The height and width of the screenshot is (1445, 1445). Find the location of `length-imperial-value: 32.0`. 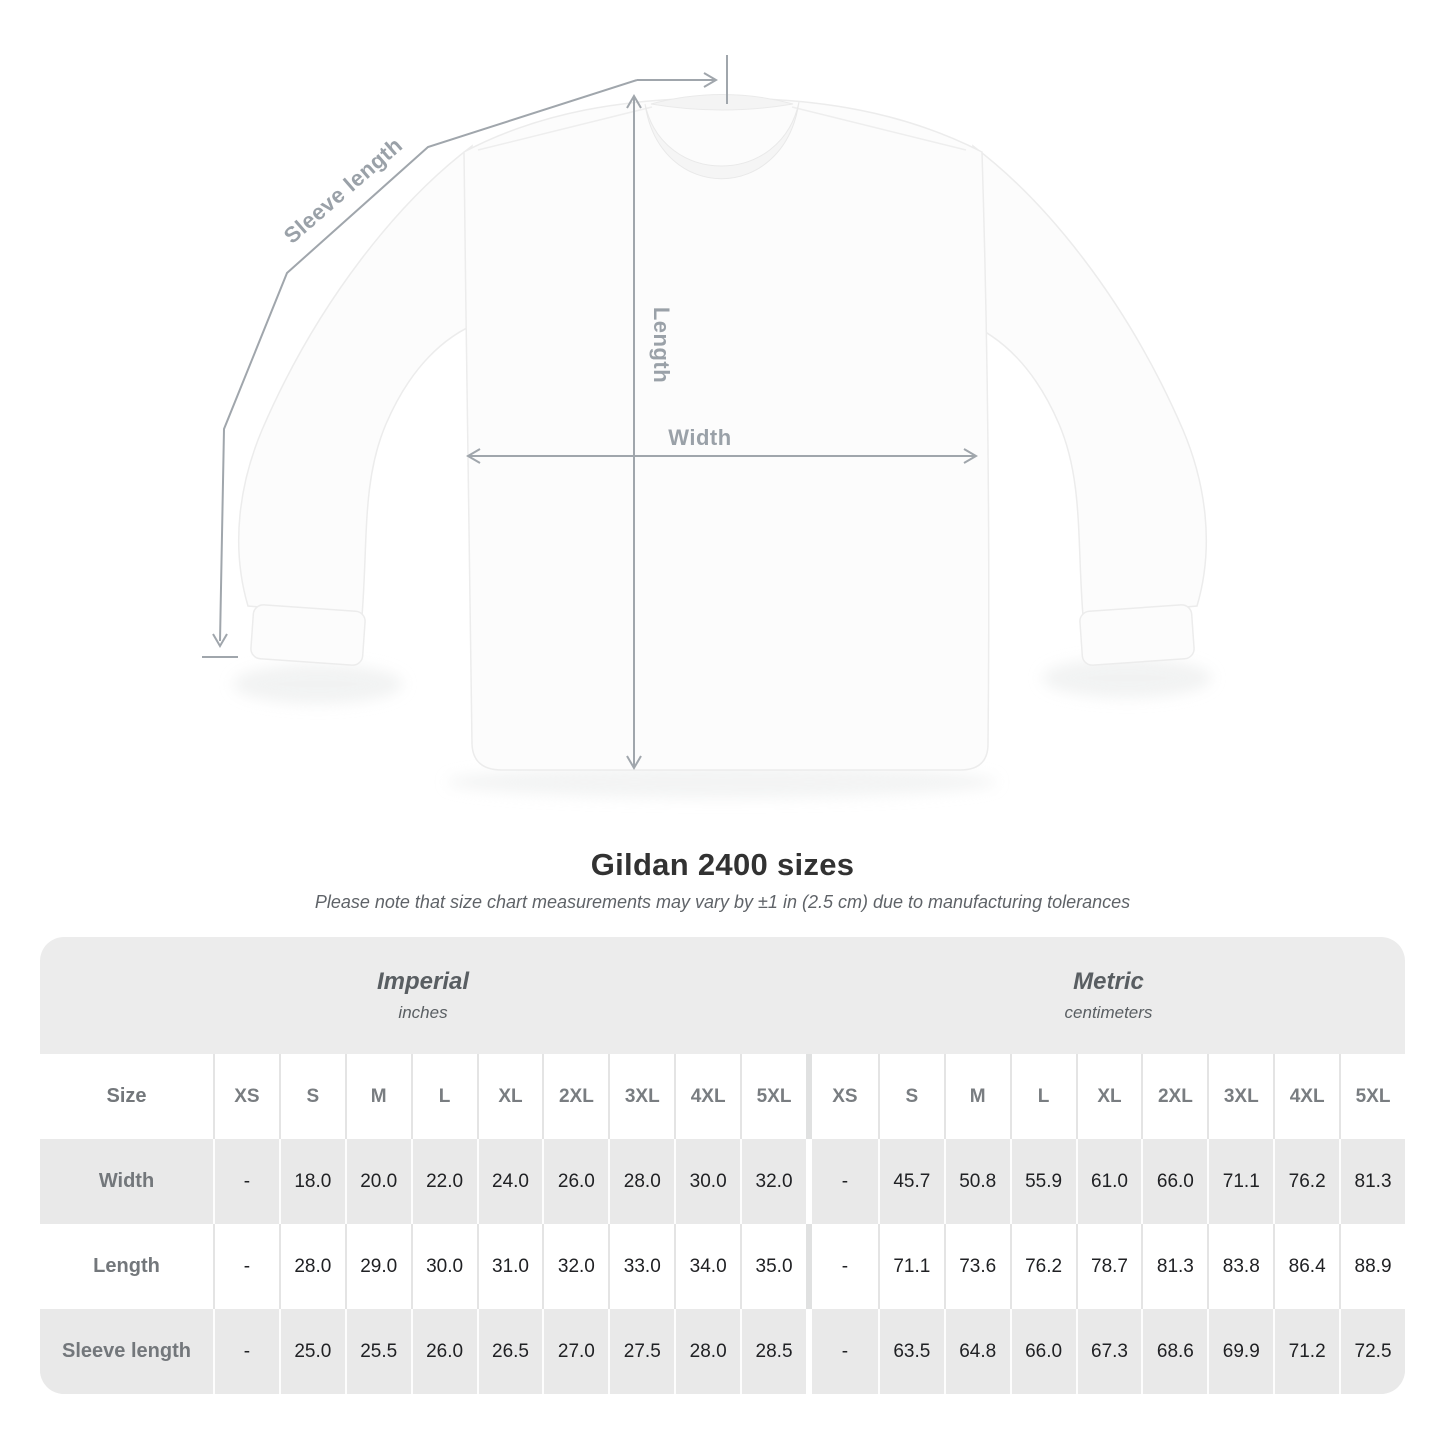

length-imperial-value: 32.0 is located at coordinates (575, 1266).